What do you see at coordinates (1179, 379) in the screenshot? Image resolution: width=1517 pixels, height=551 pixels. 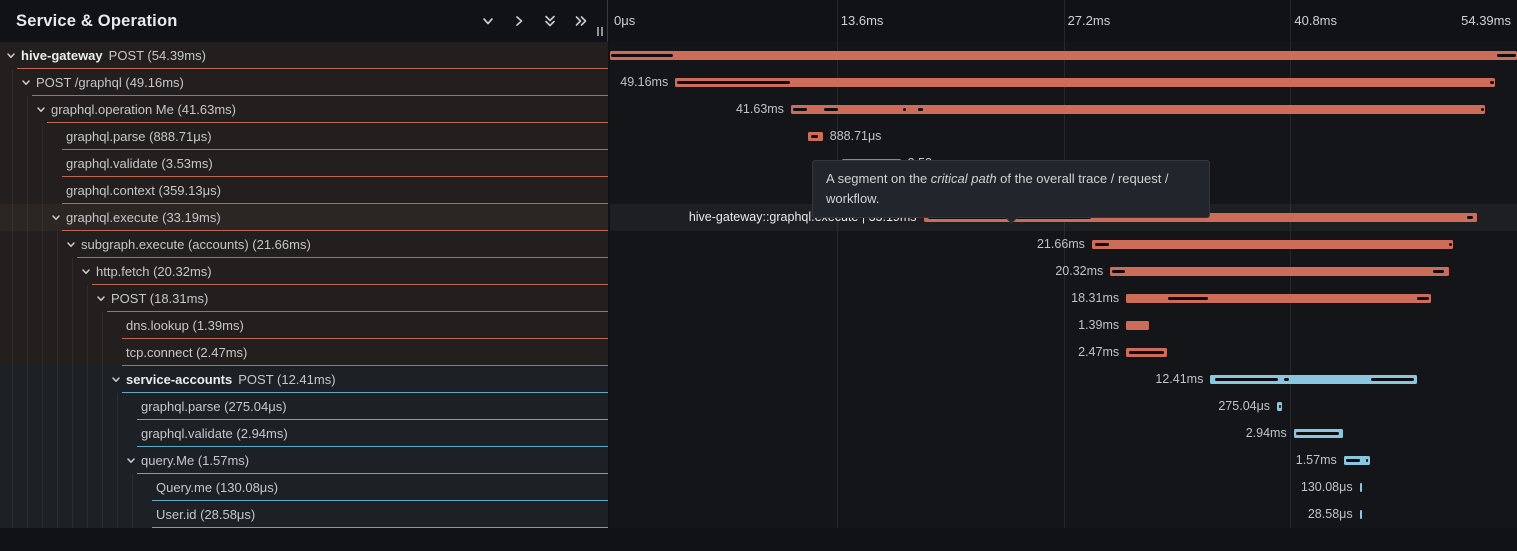 I see `span-duration-label: 12.41ms` at bounding box center [1179, 379].